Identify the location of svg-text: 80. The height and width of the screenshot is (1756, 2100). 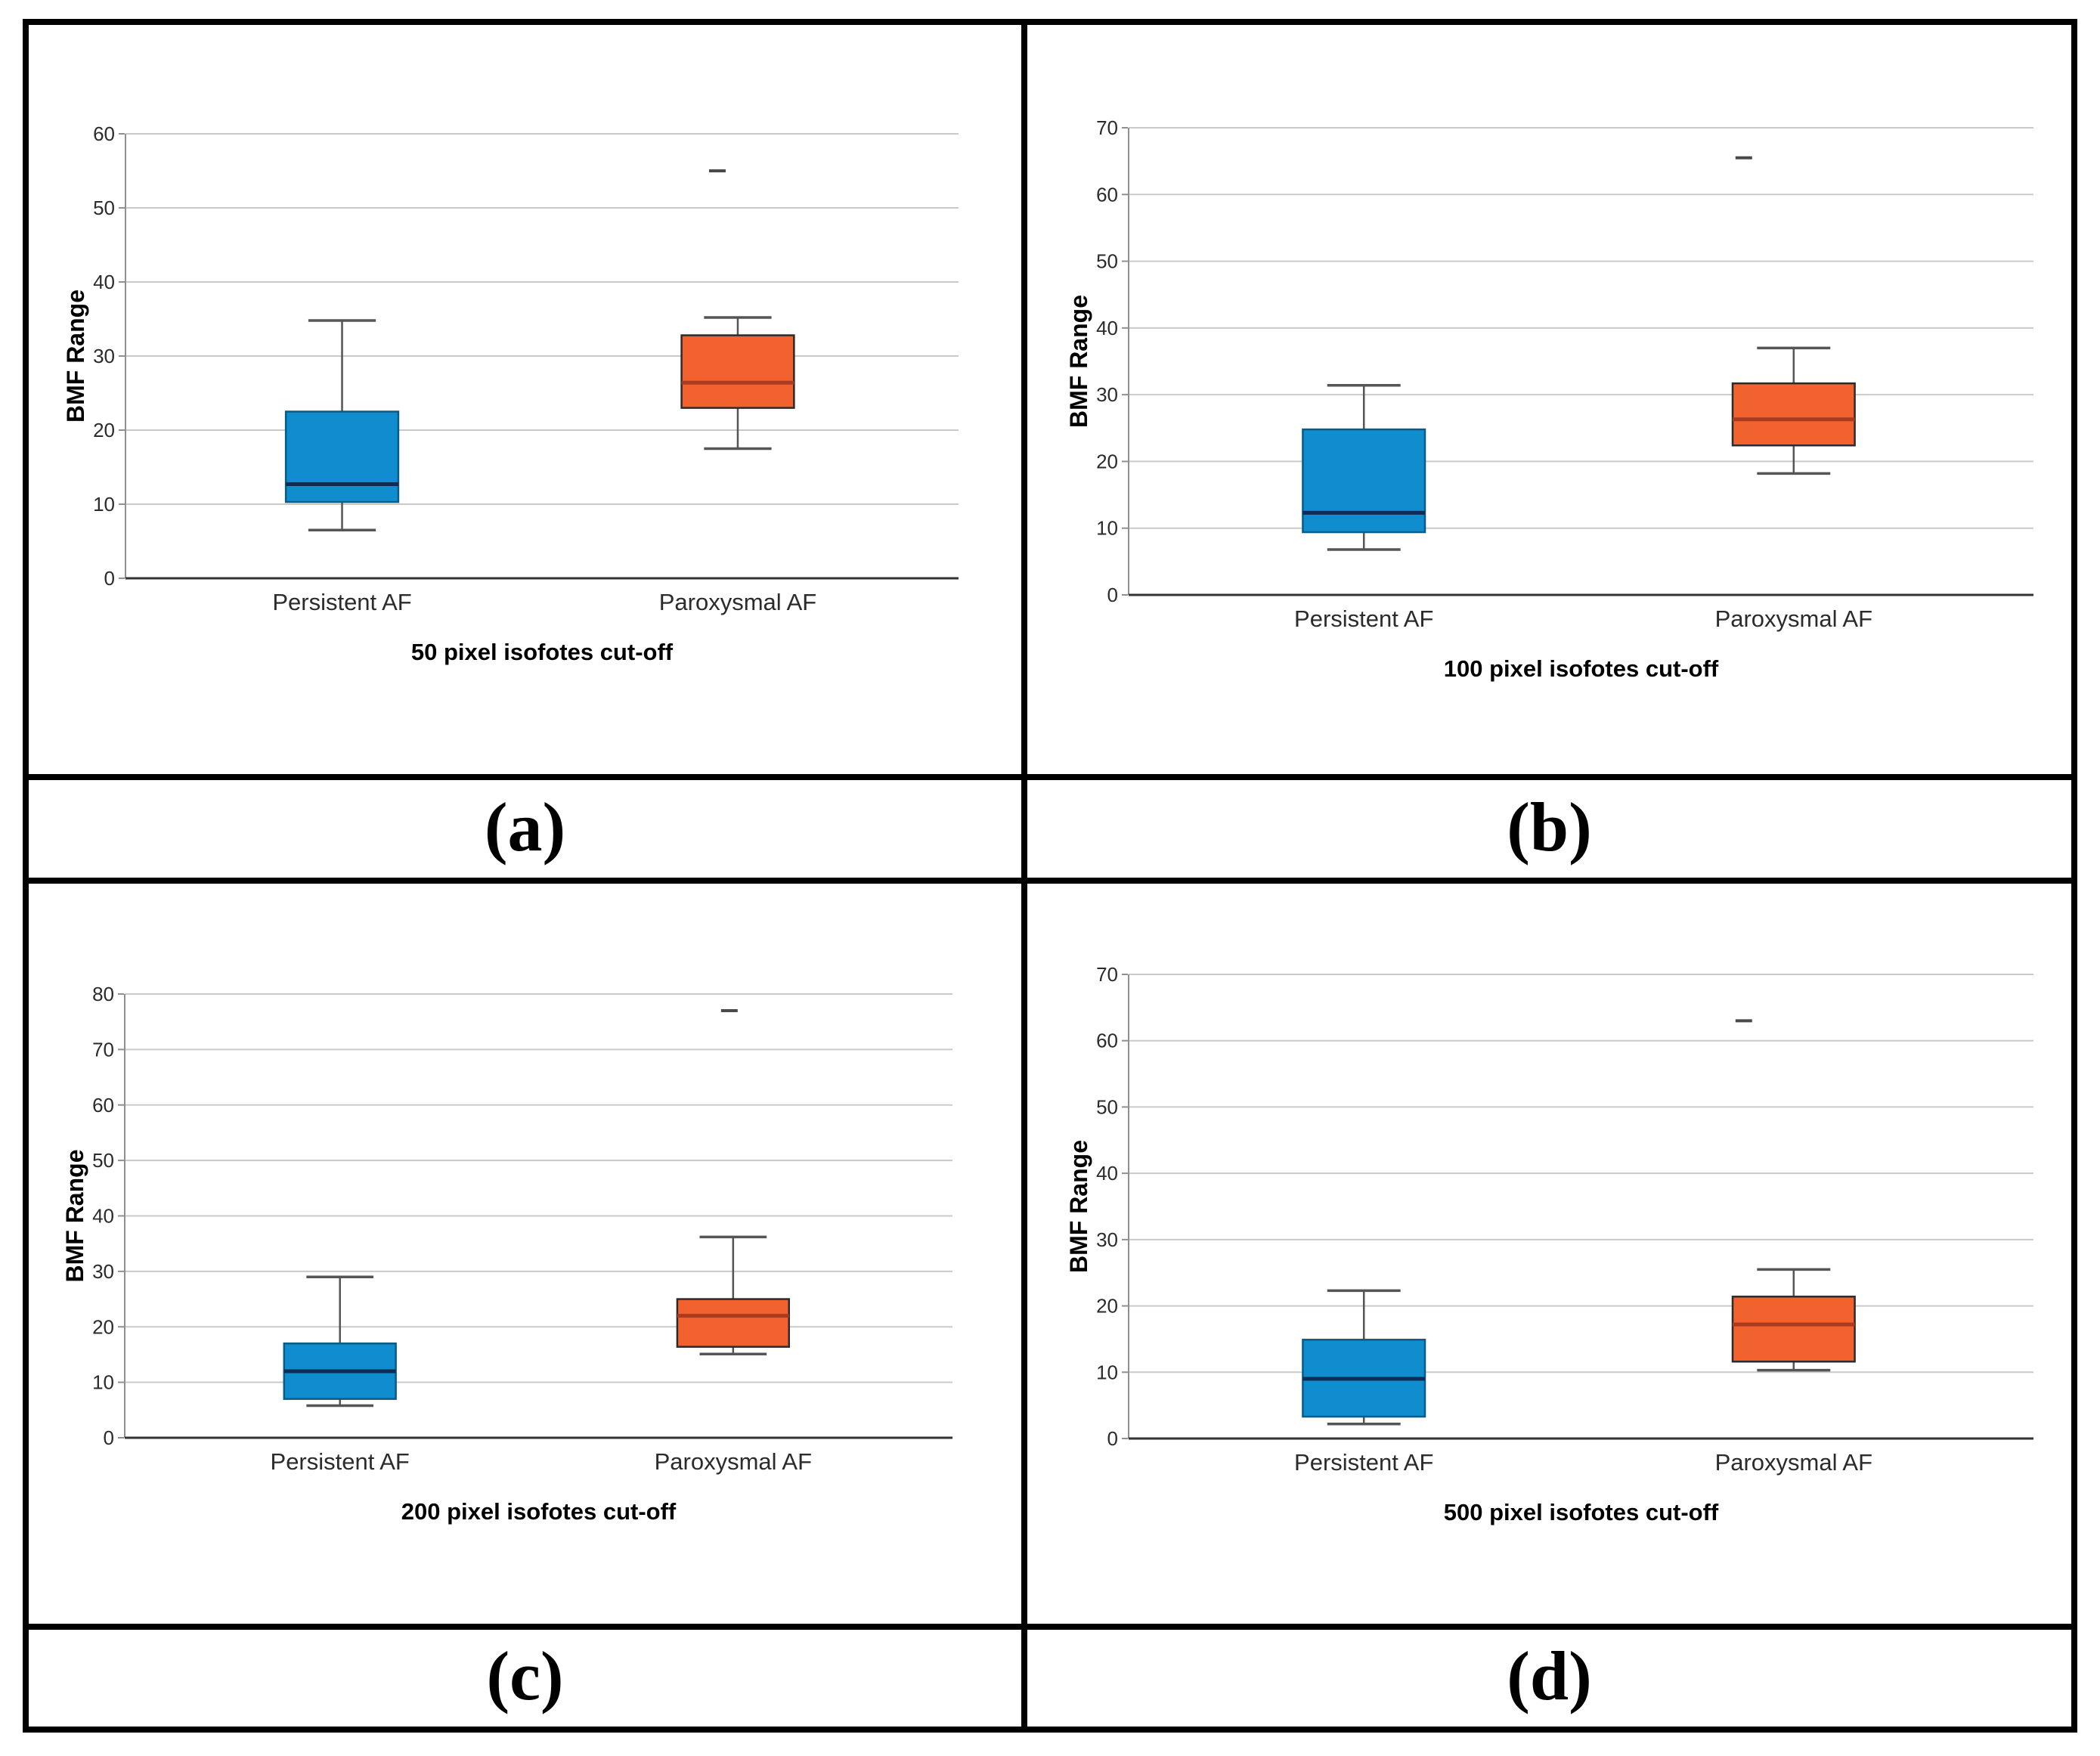
(103, 994).